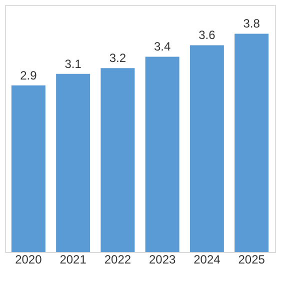 The height and width of the screenshot is (300, 300). I want to click on x-tick-label: 2021, so click(73, 259).